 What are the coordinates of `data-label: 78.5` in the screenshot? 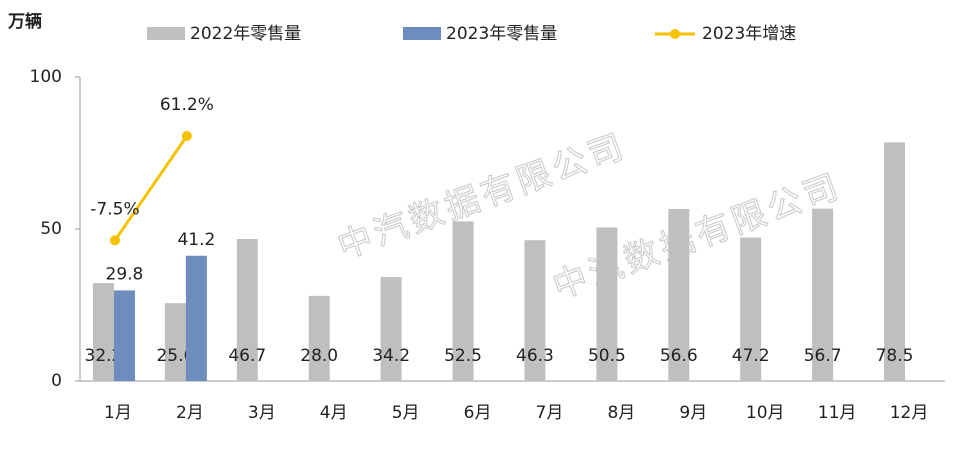 It's located at (895, 356).